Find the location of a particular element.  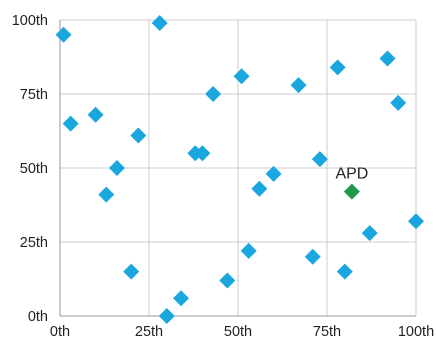

data-labels: APD is located at coordinates (351, 174).